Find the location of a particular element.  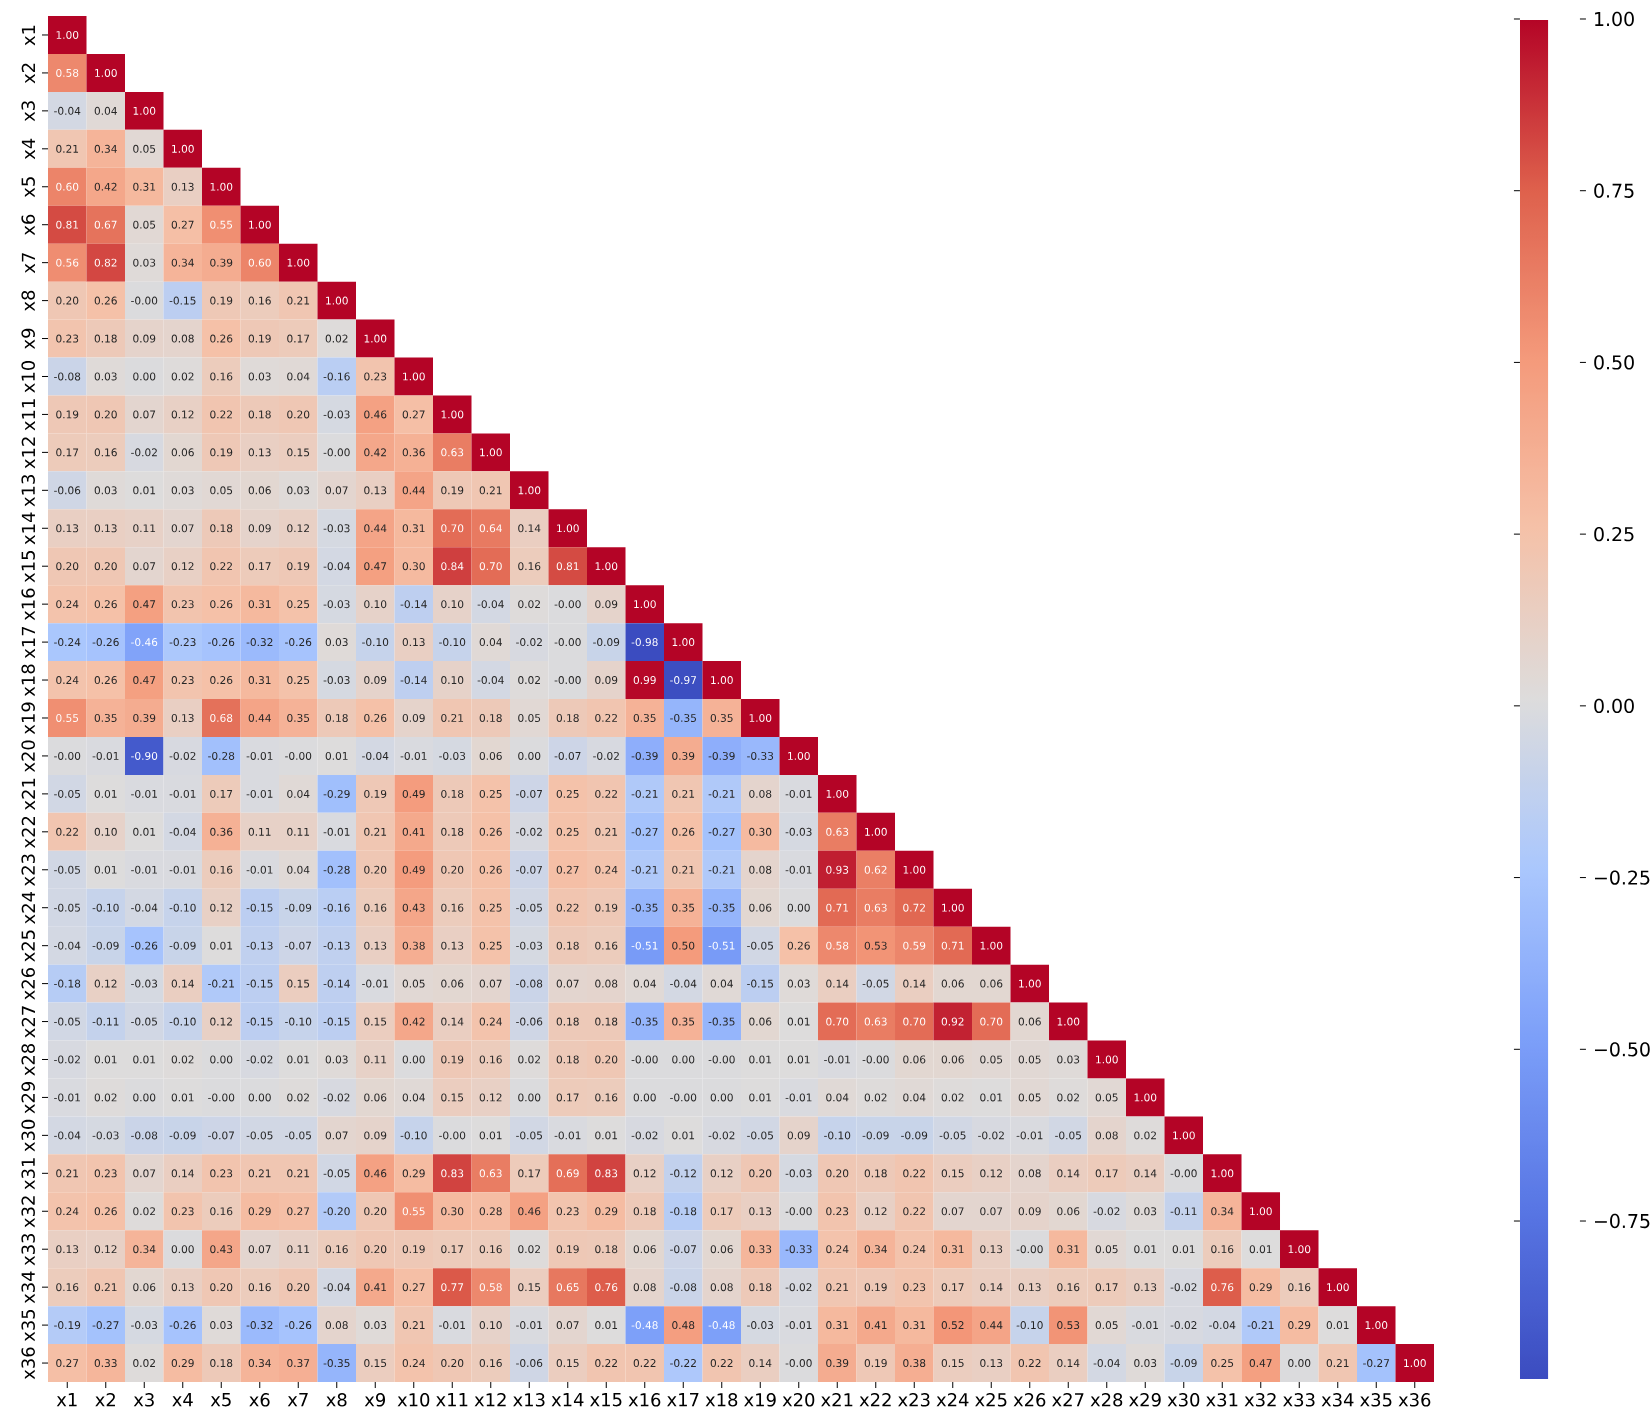

x-tick-label: x15 is located at coordinates (606, 1400).